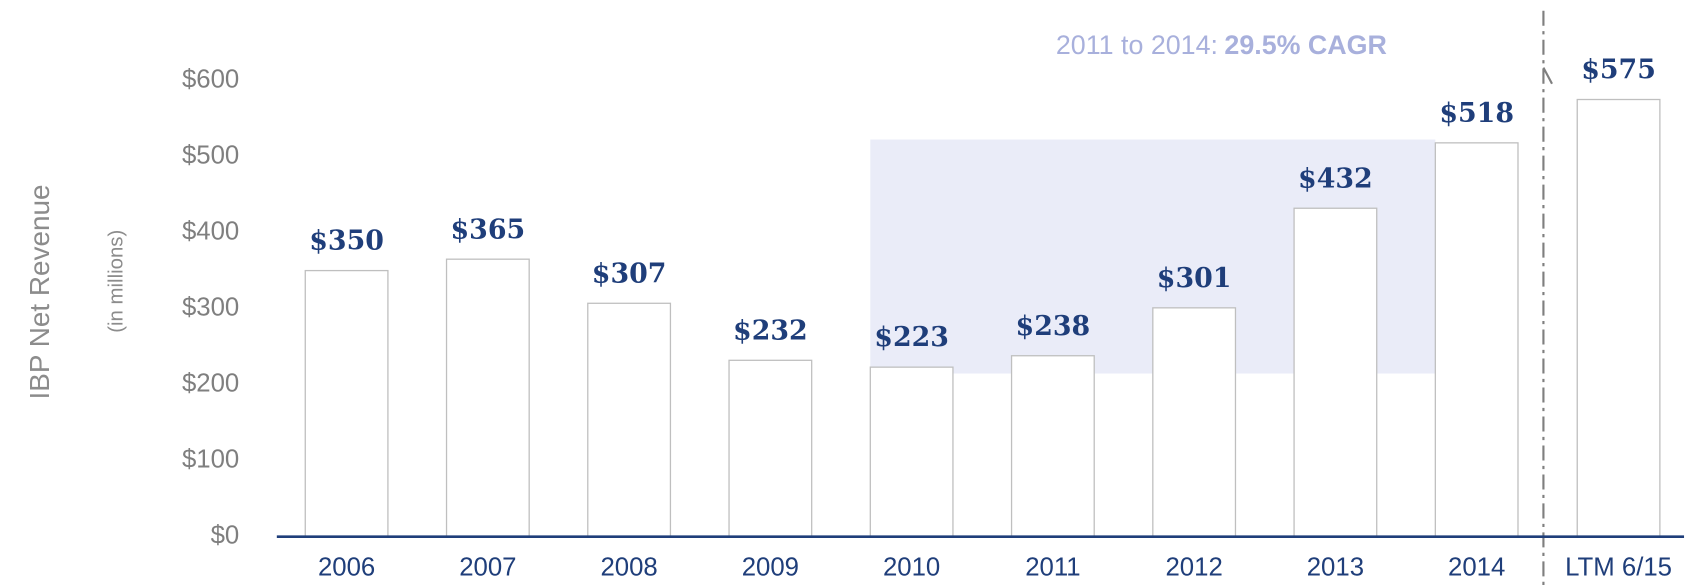 The image size is (1685, 585). I want to click on x-tick-label: LTM 6/15, so click(1618, 568).